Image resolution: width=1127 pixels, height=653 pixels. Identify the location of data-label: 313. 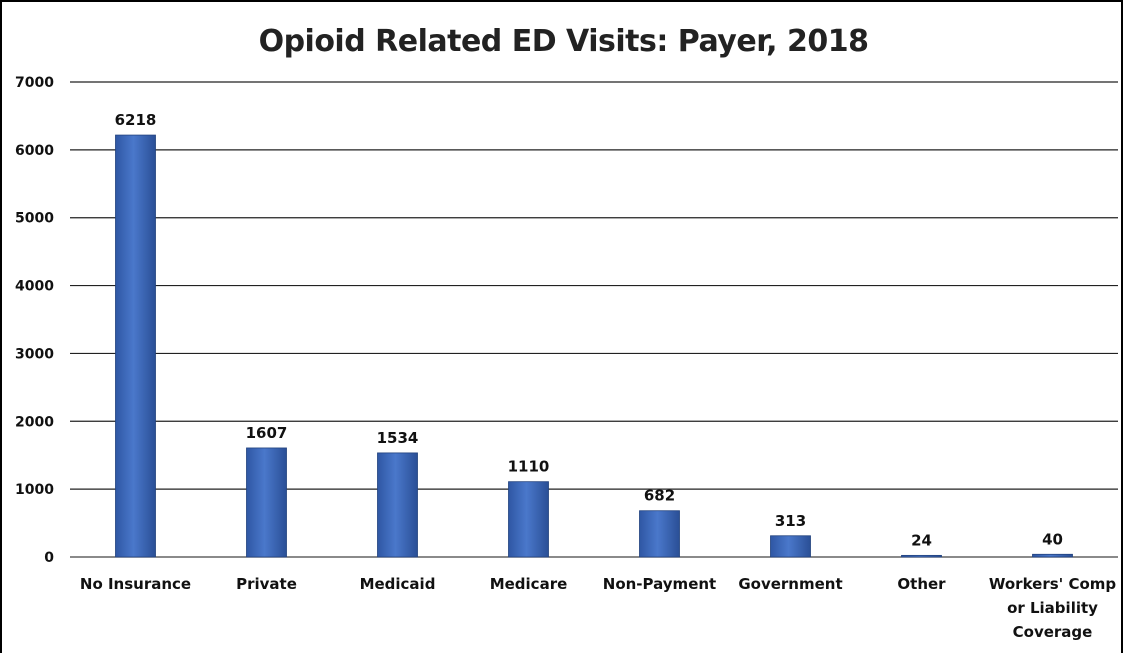
(790, 521).